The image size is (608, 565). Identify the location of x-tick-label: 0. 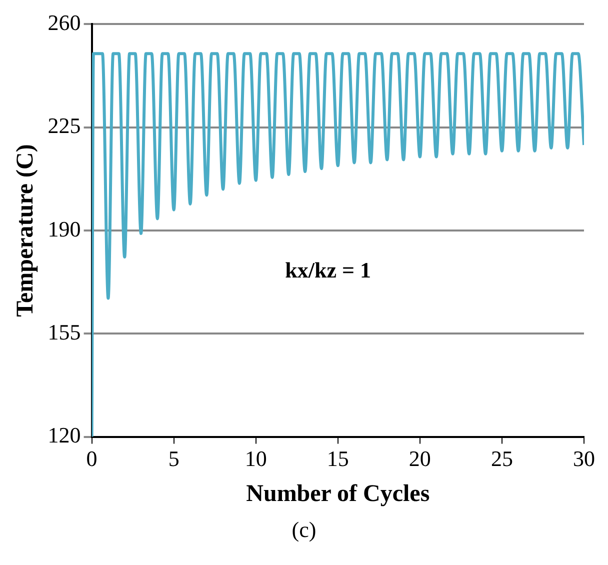
(92, 458).